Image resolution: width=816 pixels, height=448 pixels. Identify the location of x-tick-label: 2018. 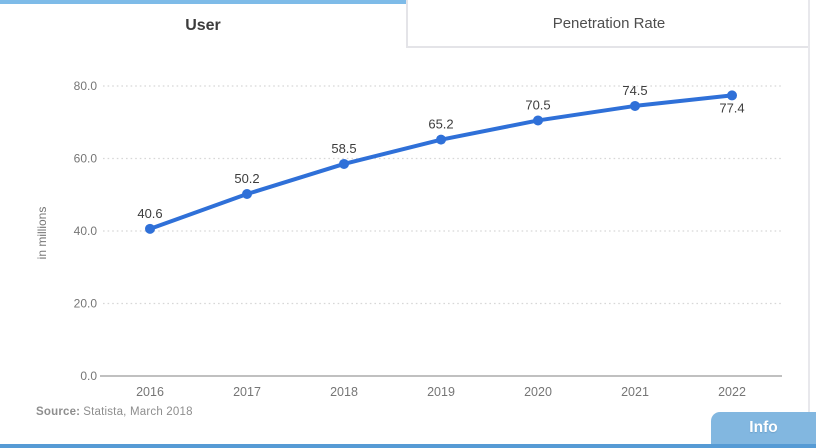
(344, 392).